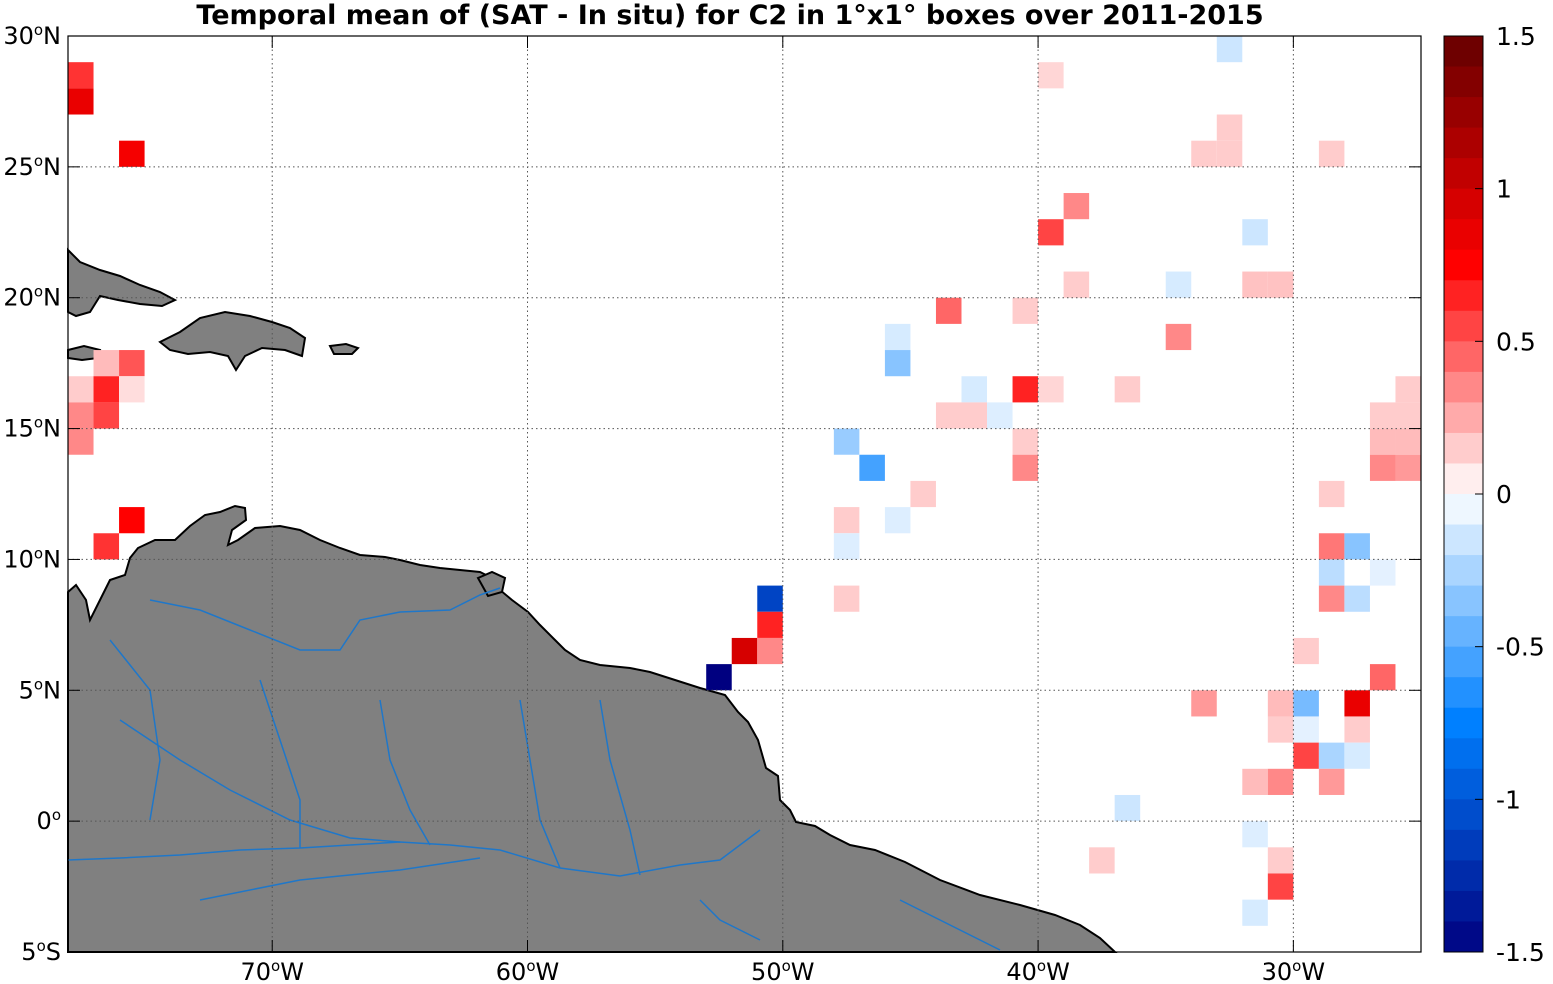 The height and width of the screenshot is (984, 1553). Describe the element at coordinates (325, 619) in the screenshot. I see `orinoco-river` at that location.